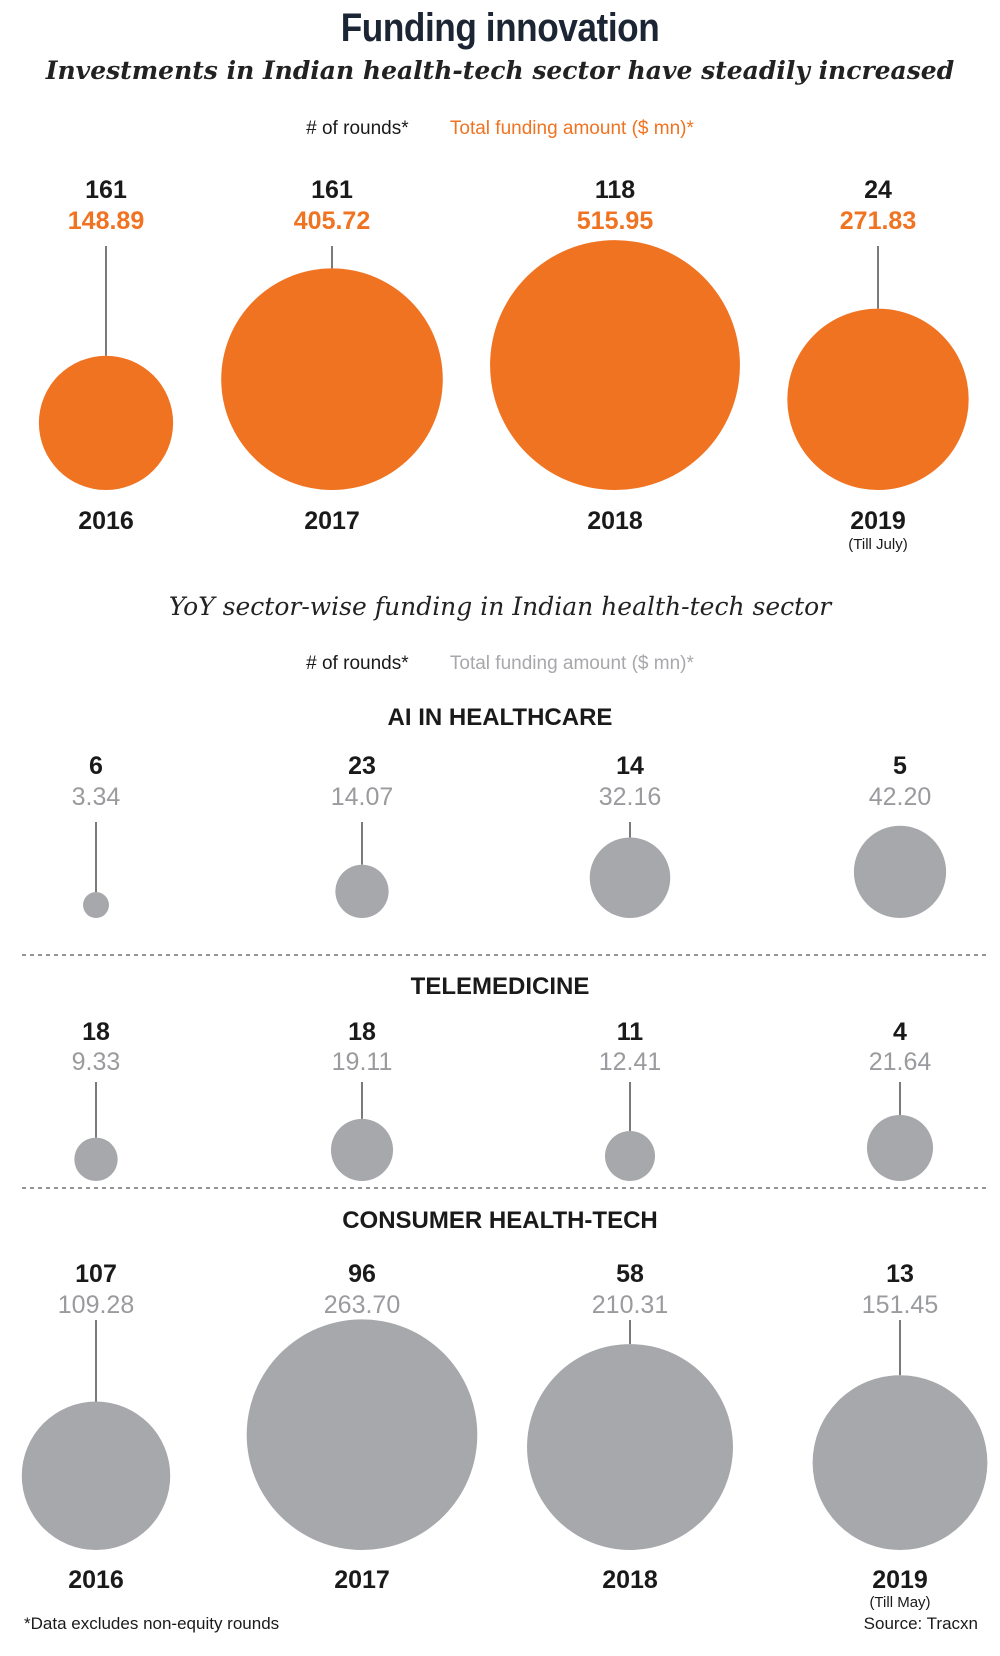 The image size is (1000, 1656). Describe the element at coordinates (332, 521) in the screenshot. I see `year-label-overall-2017: 2017` at that location.